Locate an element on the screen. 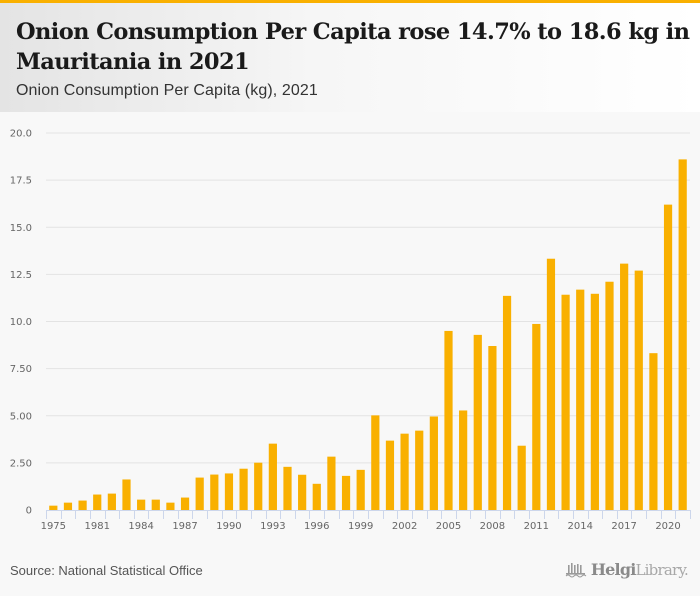  bar-2021 is located at coordinates (682, 334).